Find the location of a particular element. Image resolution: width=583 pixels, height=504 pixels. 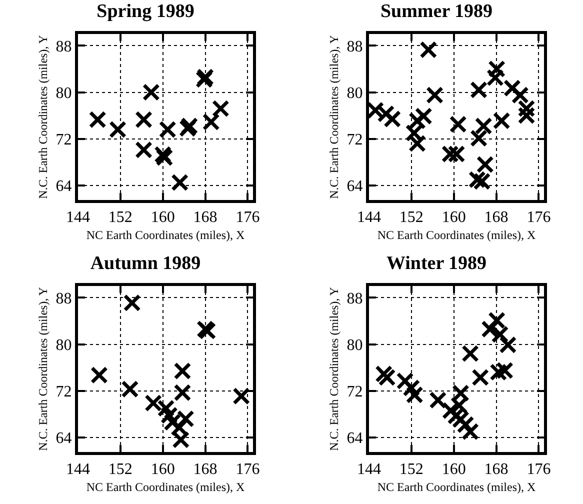

chart-title: Summer 1989 is located at coordinates (436, 11).